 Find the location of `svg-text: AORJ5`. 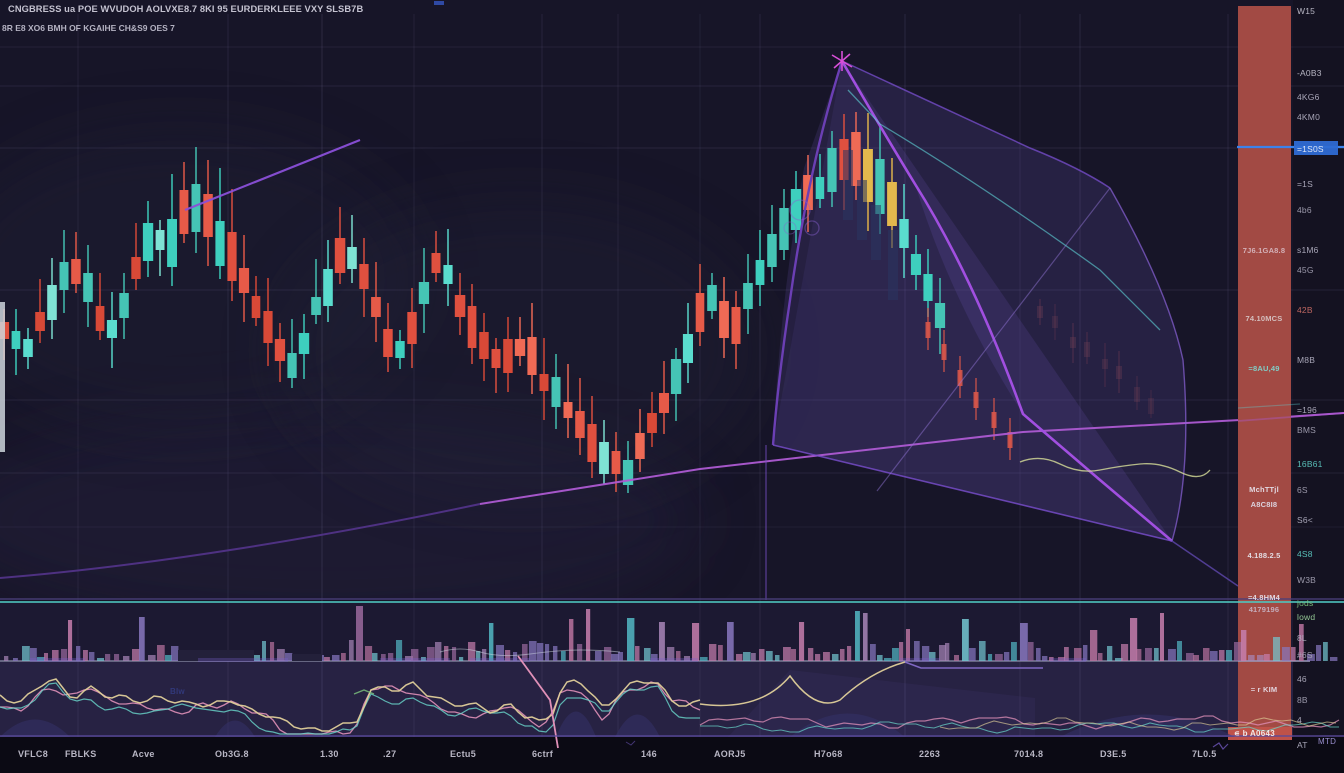

svg-text: AORJ5 is located at coordinates (730, 754).